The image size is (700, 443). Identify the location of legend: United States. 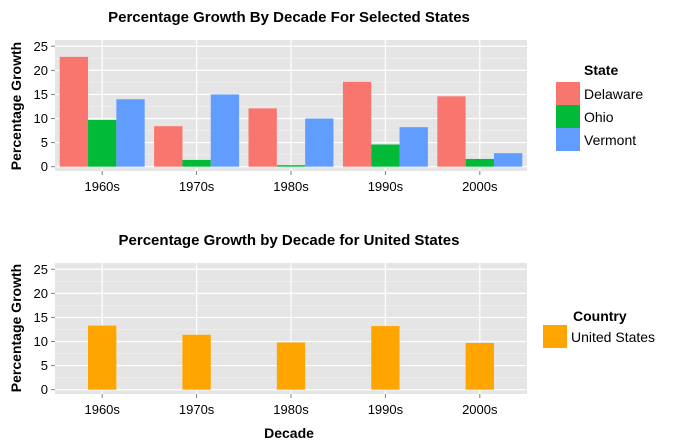
(599, 336).